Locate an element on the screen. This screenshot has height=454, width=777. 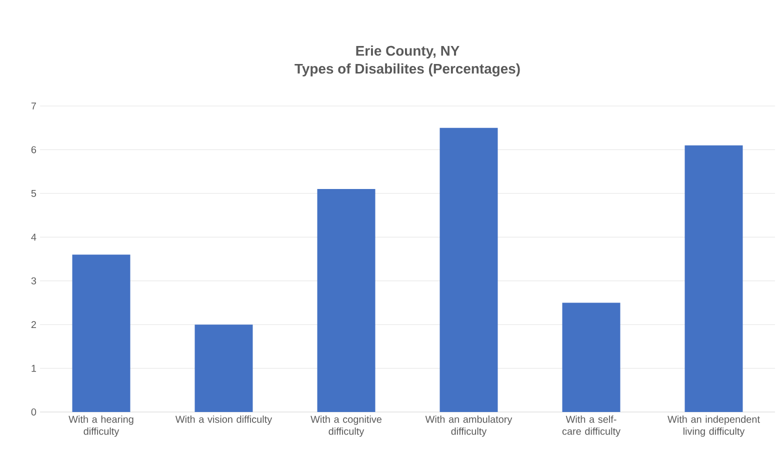
y-tick-label: 0 is located at coordinates (33, 412).